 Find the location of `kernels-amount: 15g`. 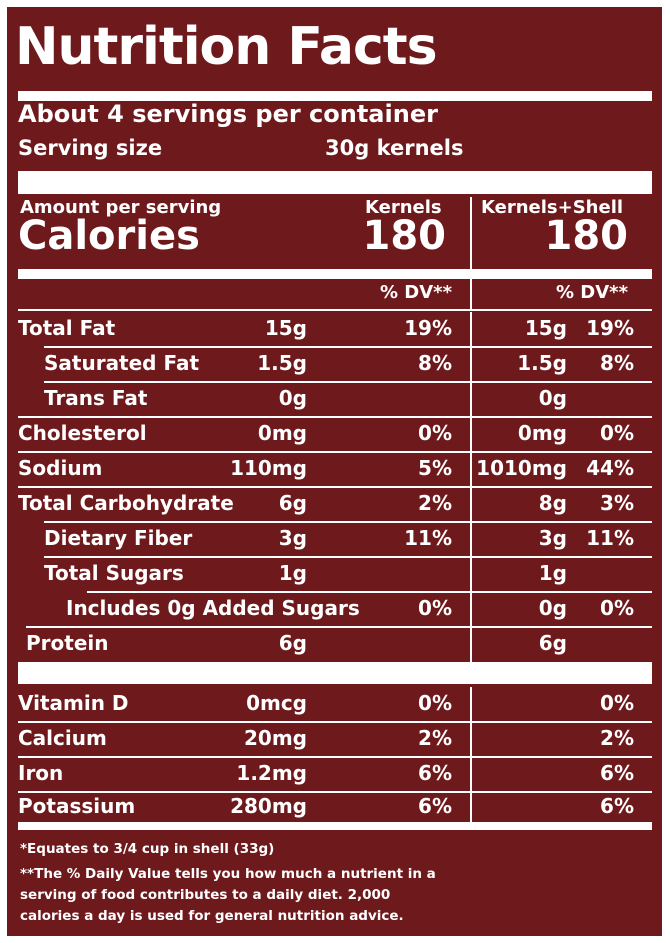

kernels-amount: 15g is located at coordinates (285, 328).